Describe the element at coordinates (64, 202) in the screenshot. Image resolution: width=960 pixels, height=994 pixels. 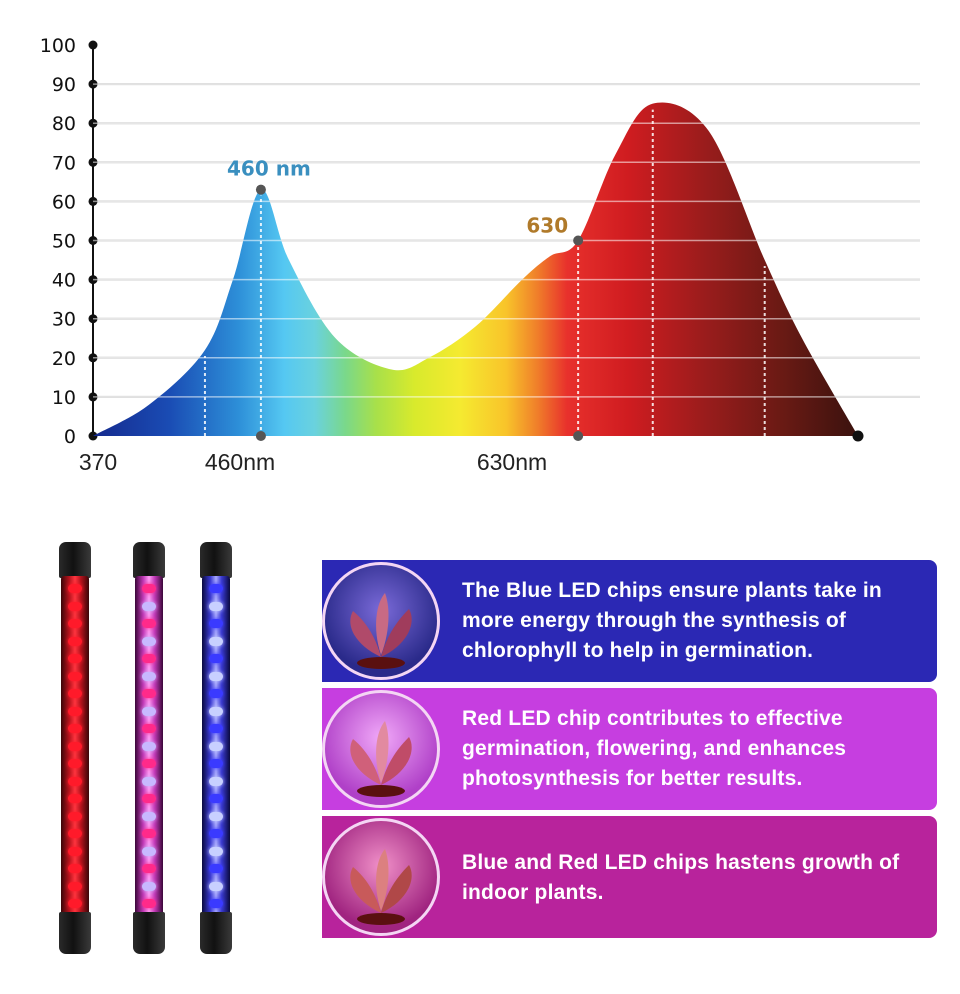
I see `y-tick-label: 60` at that location.